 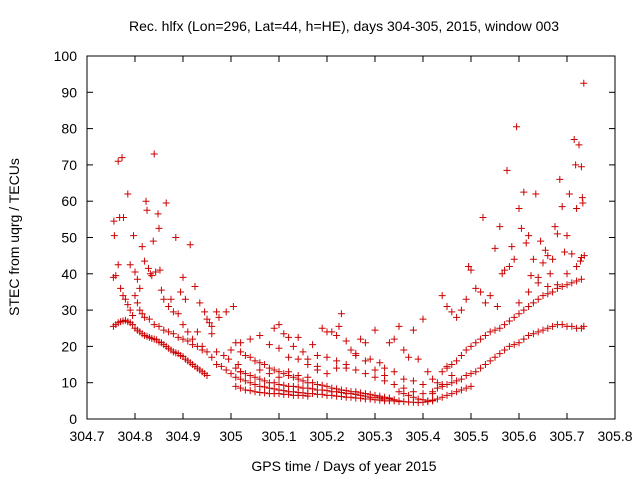 What do you see at coordinates (470, 436) in the screenshot?
I see `x-tick-label: 305.5` at bounding box center [470, 436].